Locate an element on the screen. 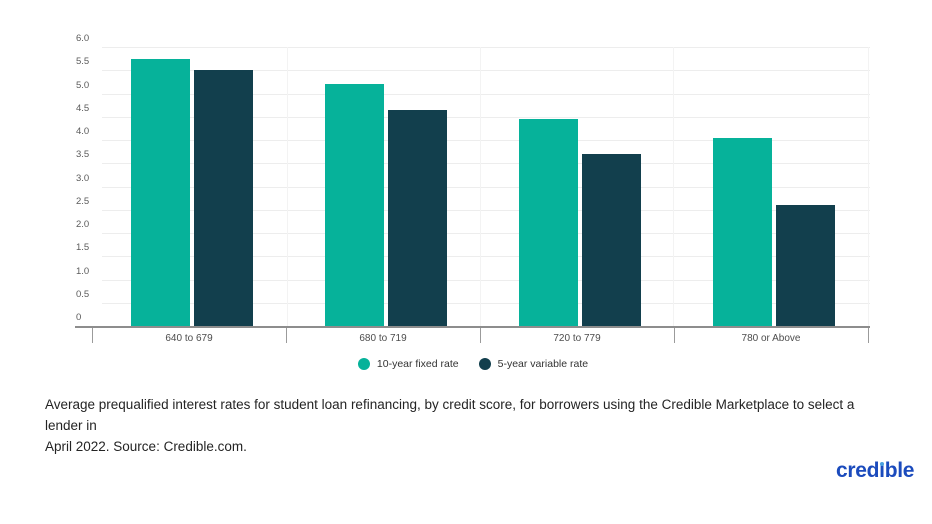 The height and width of the screenshot is (524, 932). logo-letter-i: ı is located at coordinates (882, 471).